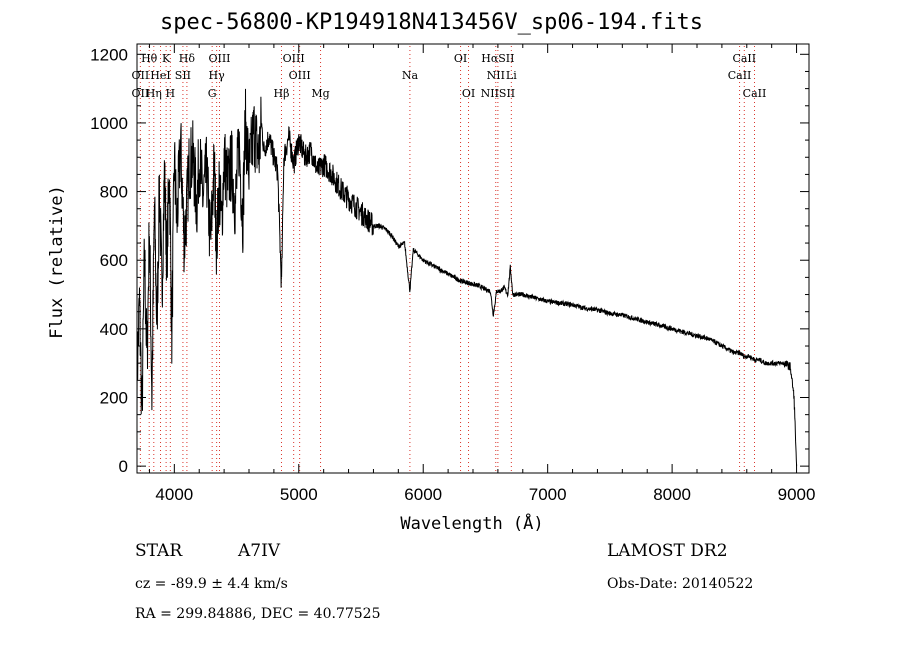  I want to click on spectral-line-label: Mg, so click(320, 93).